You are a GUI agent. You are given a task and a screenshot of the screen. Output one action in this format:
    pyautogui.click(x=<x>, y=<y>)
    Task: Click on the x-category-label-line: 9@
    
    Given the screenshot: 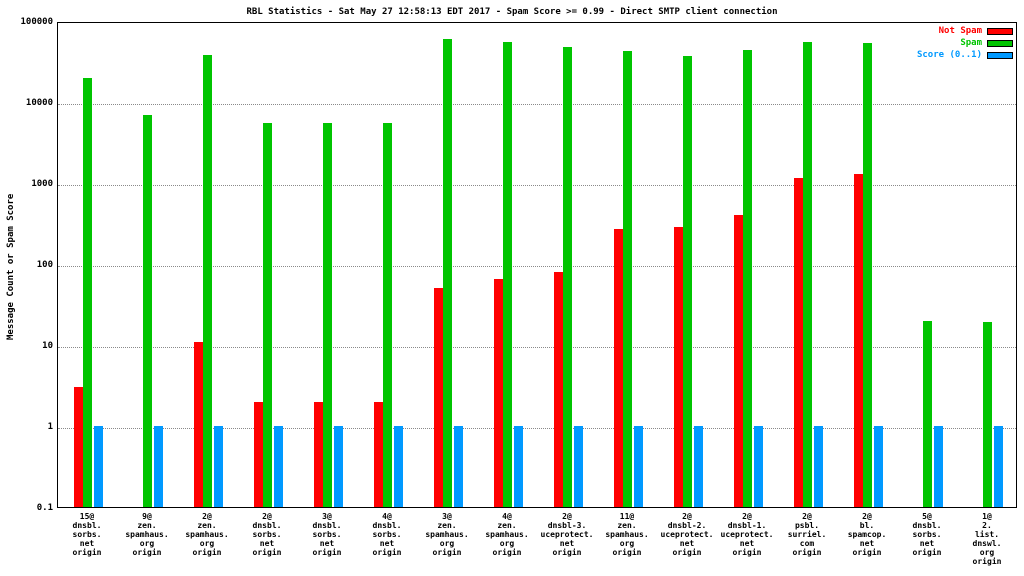 What is the action you would take?
    pyautogui.click(x=147, y=516)
    